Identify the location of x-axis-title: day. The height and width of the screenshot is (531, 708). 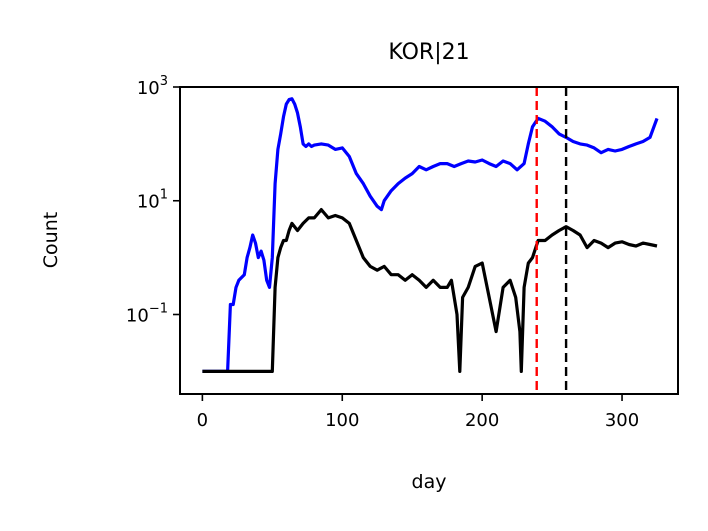
(429, 482).